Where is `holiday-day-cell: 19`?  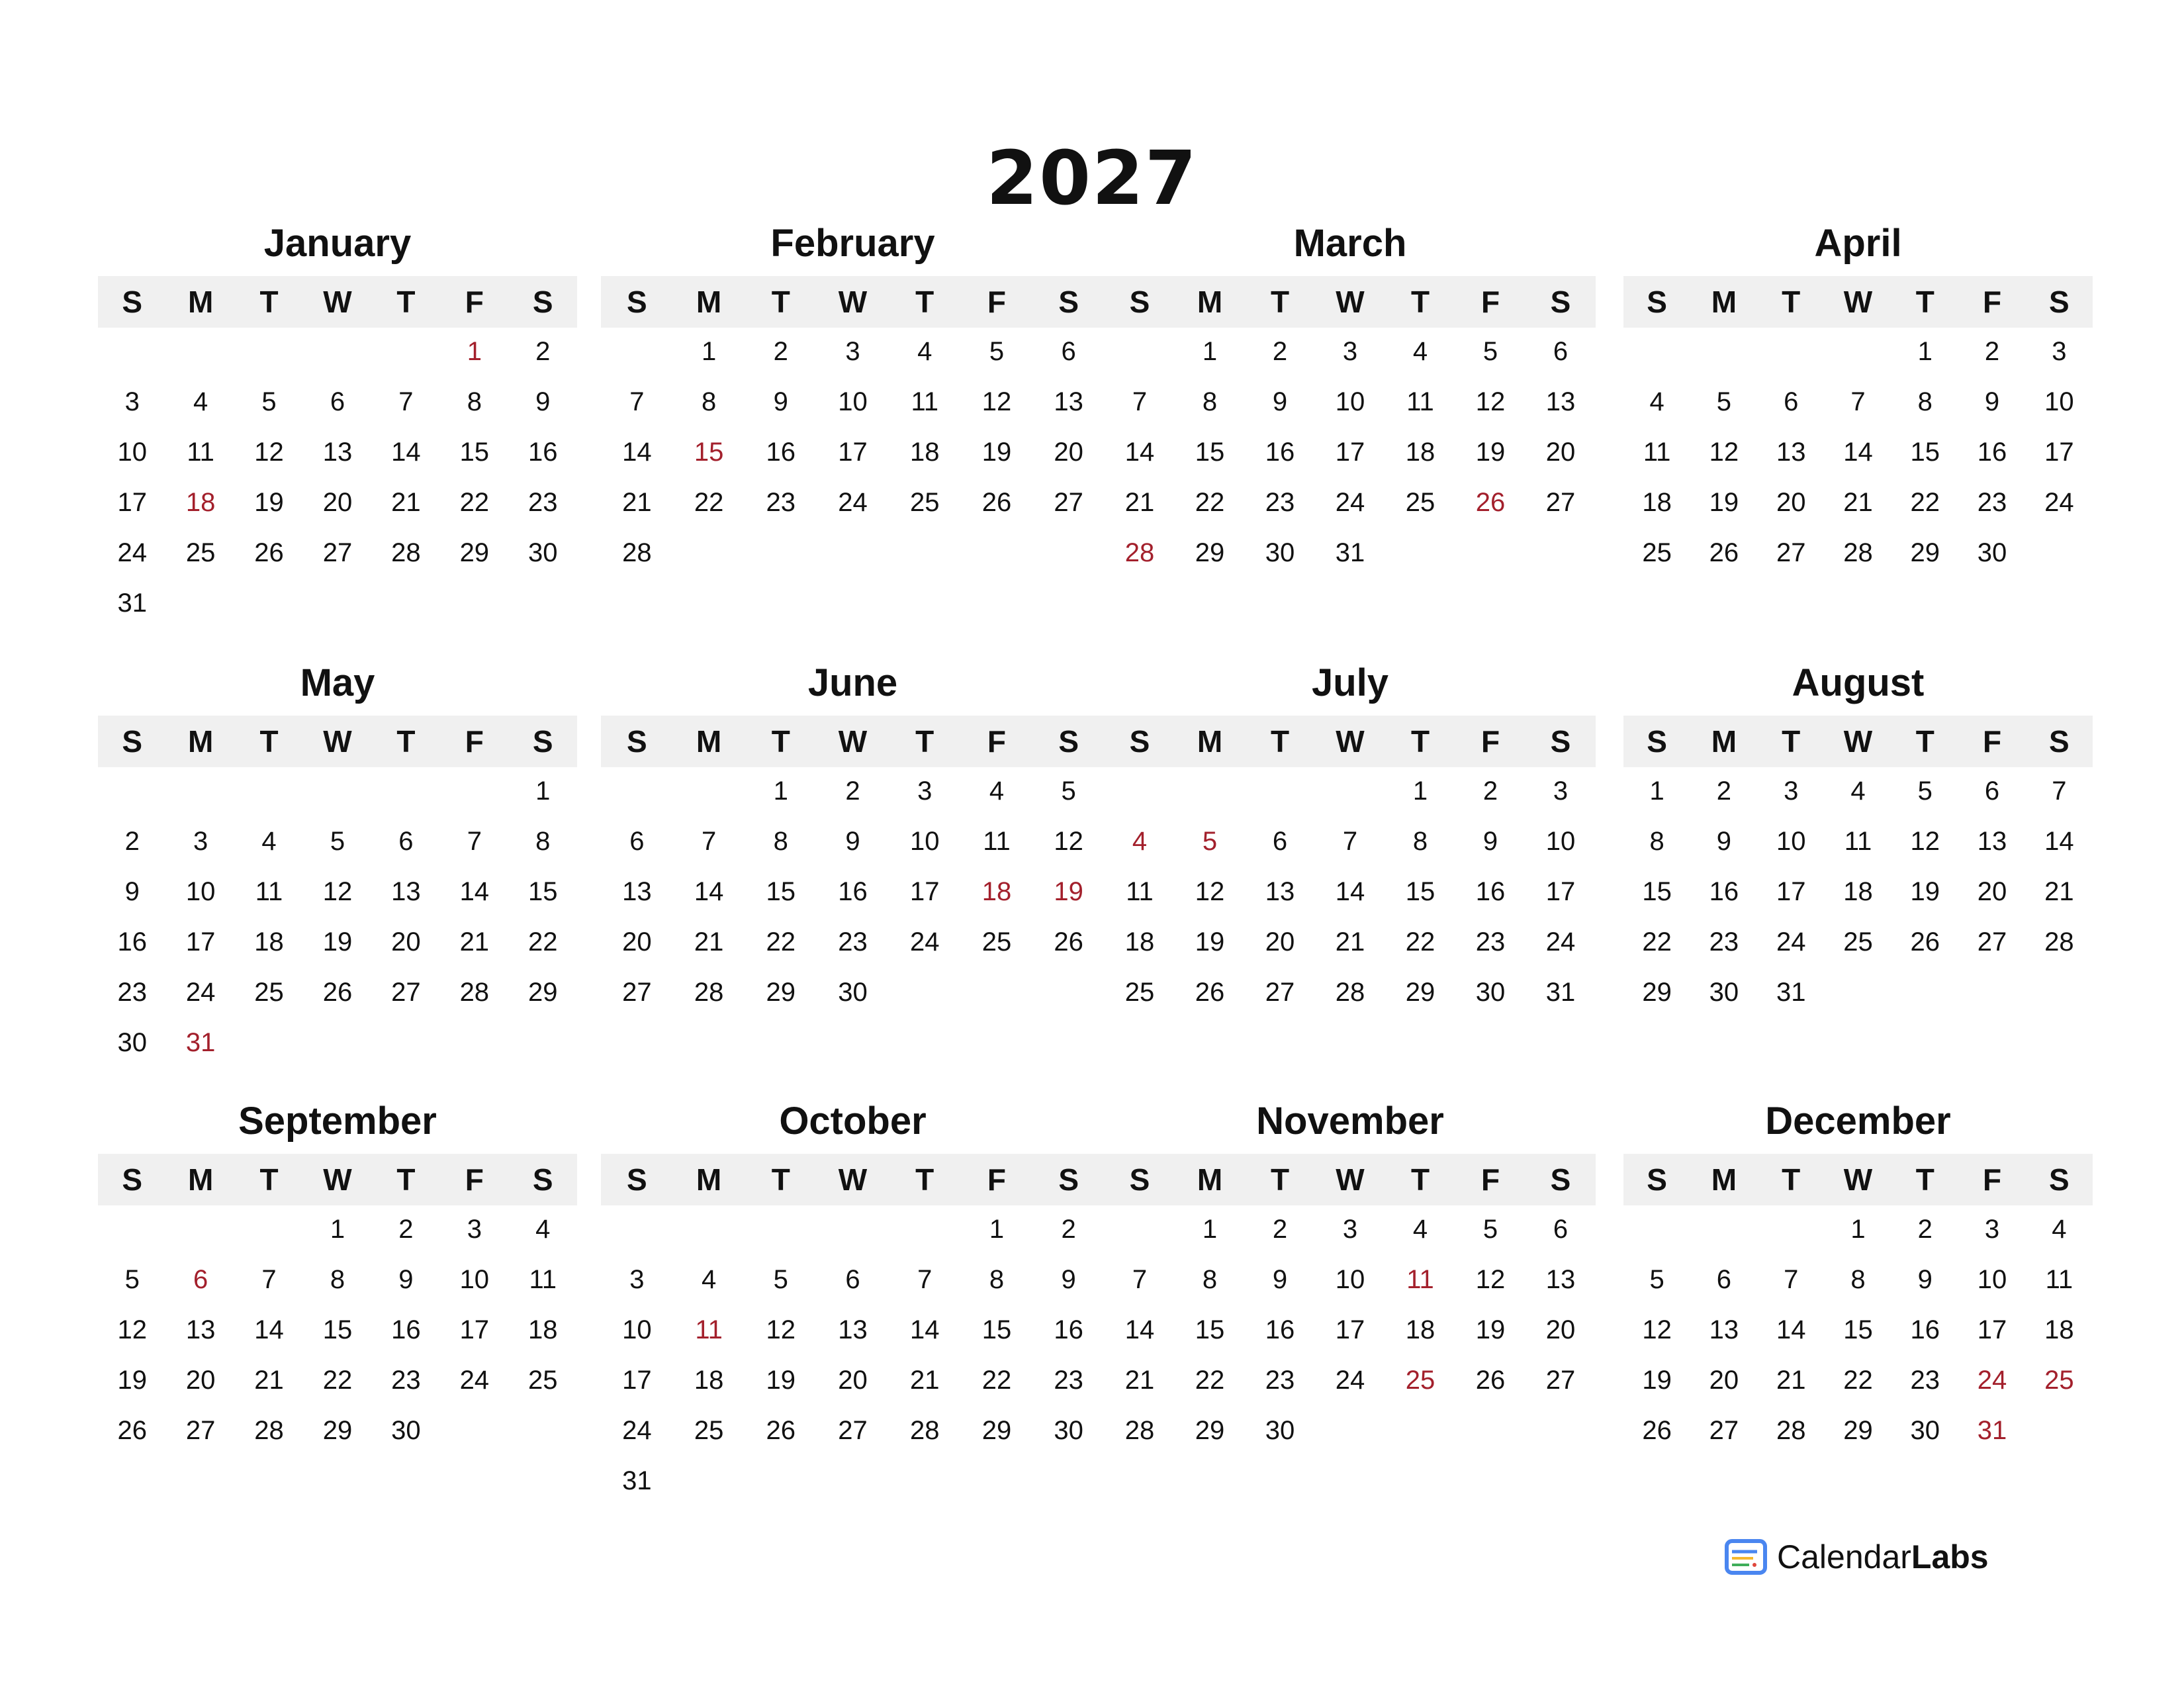 holiday-day-cell: 19 is located at coordinates (1068, 891).